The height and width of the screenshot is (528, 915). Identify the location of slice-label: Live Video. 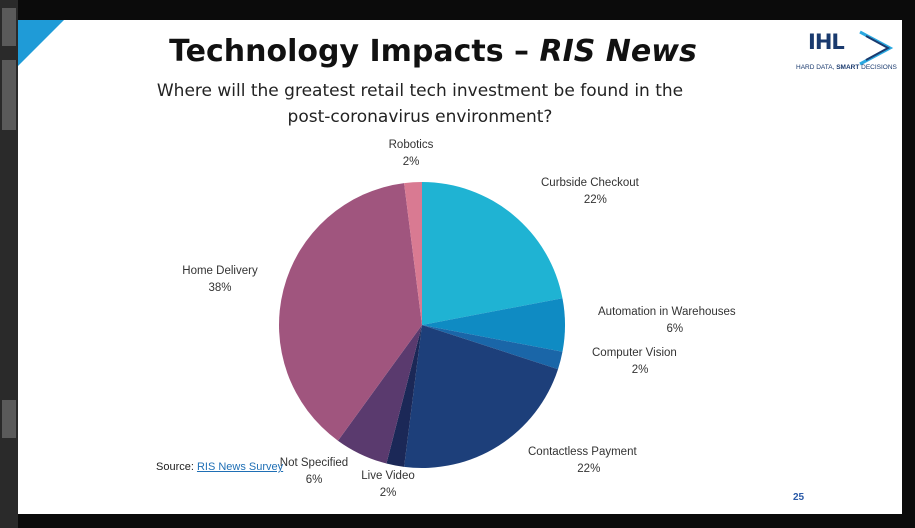
(388, 476).